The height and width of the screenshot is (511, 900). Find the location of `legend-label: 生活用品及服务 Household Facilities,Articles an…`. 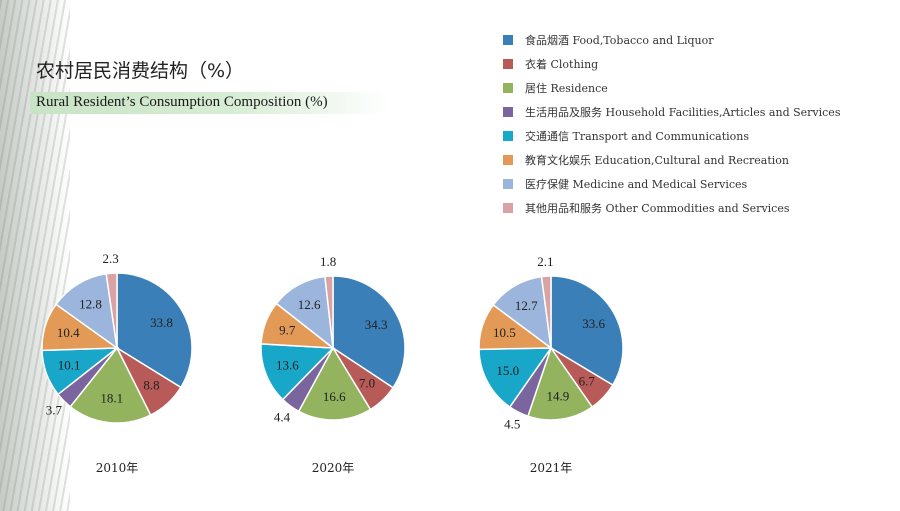

legend-label: 生活用品及服务 Household Facilities,Articles an… is located at coordinates (683, 112).